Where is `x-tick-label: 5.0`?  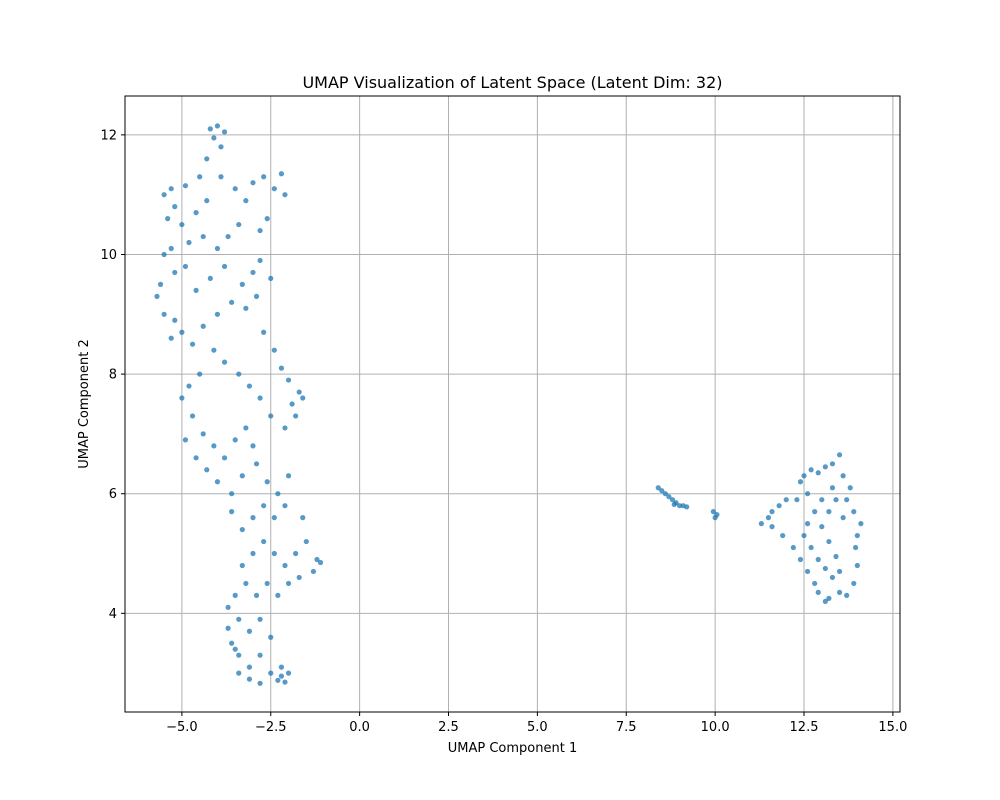 x-tick-label: 5.0 is located at coordinates (537, 727).